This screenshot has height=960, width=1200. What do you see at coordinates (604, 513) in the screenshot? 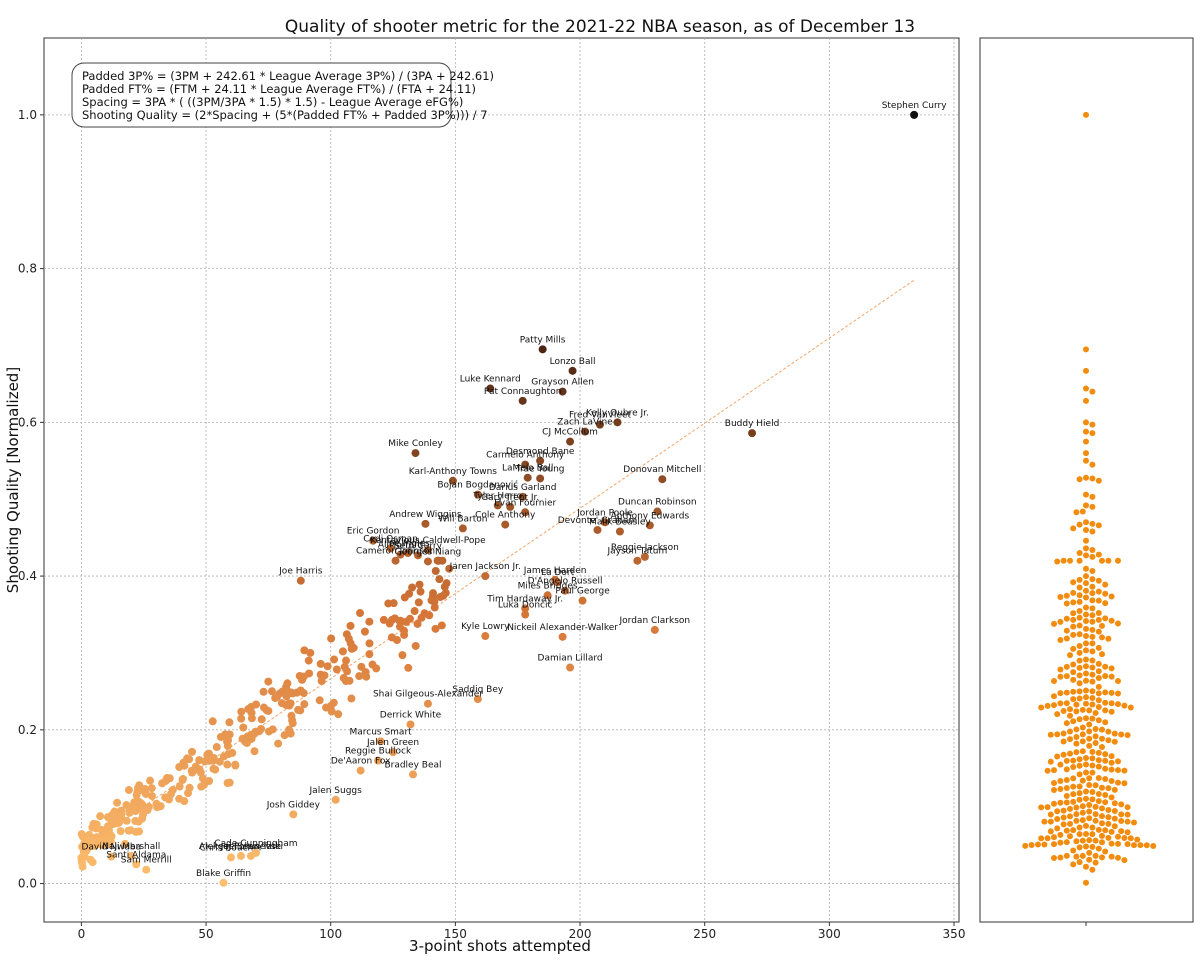
I see `player-label: Jordan Poole` at bounding box center [604, 513].